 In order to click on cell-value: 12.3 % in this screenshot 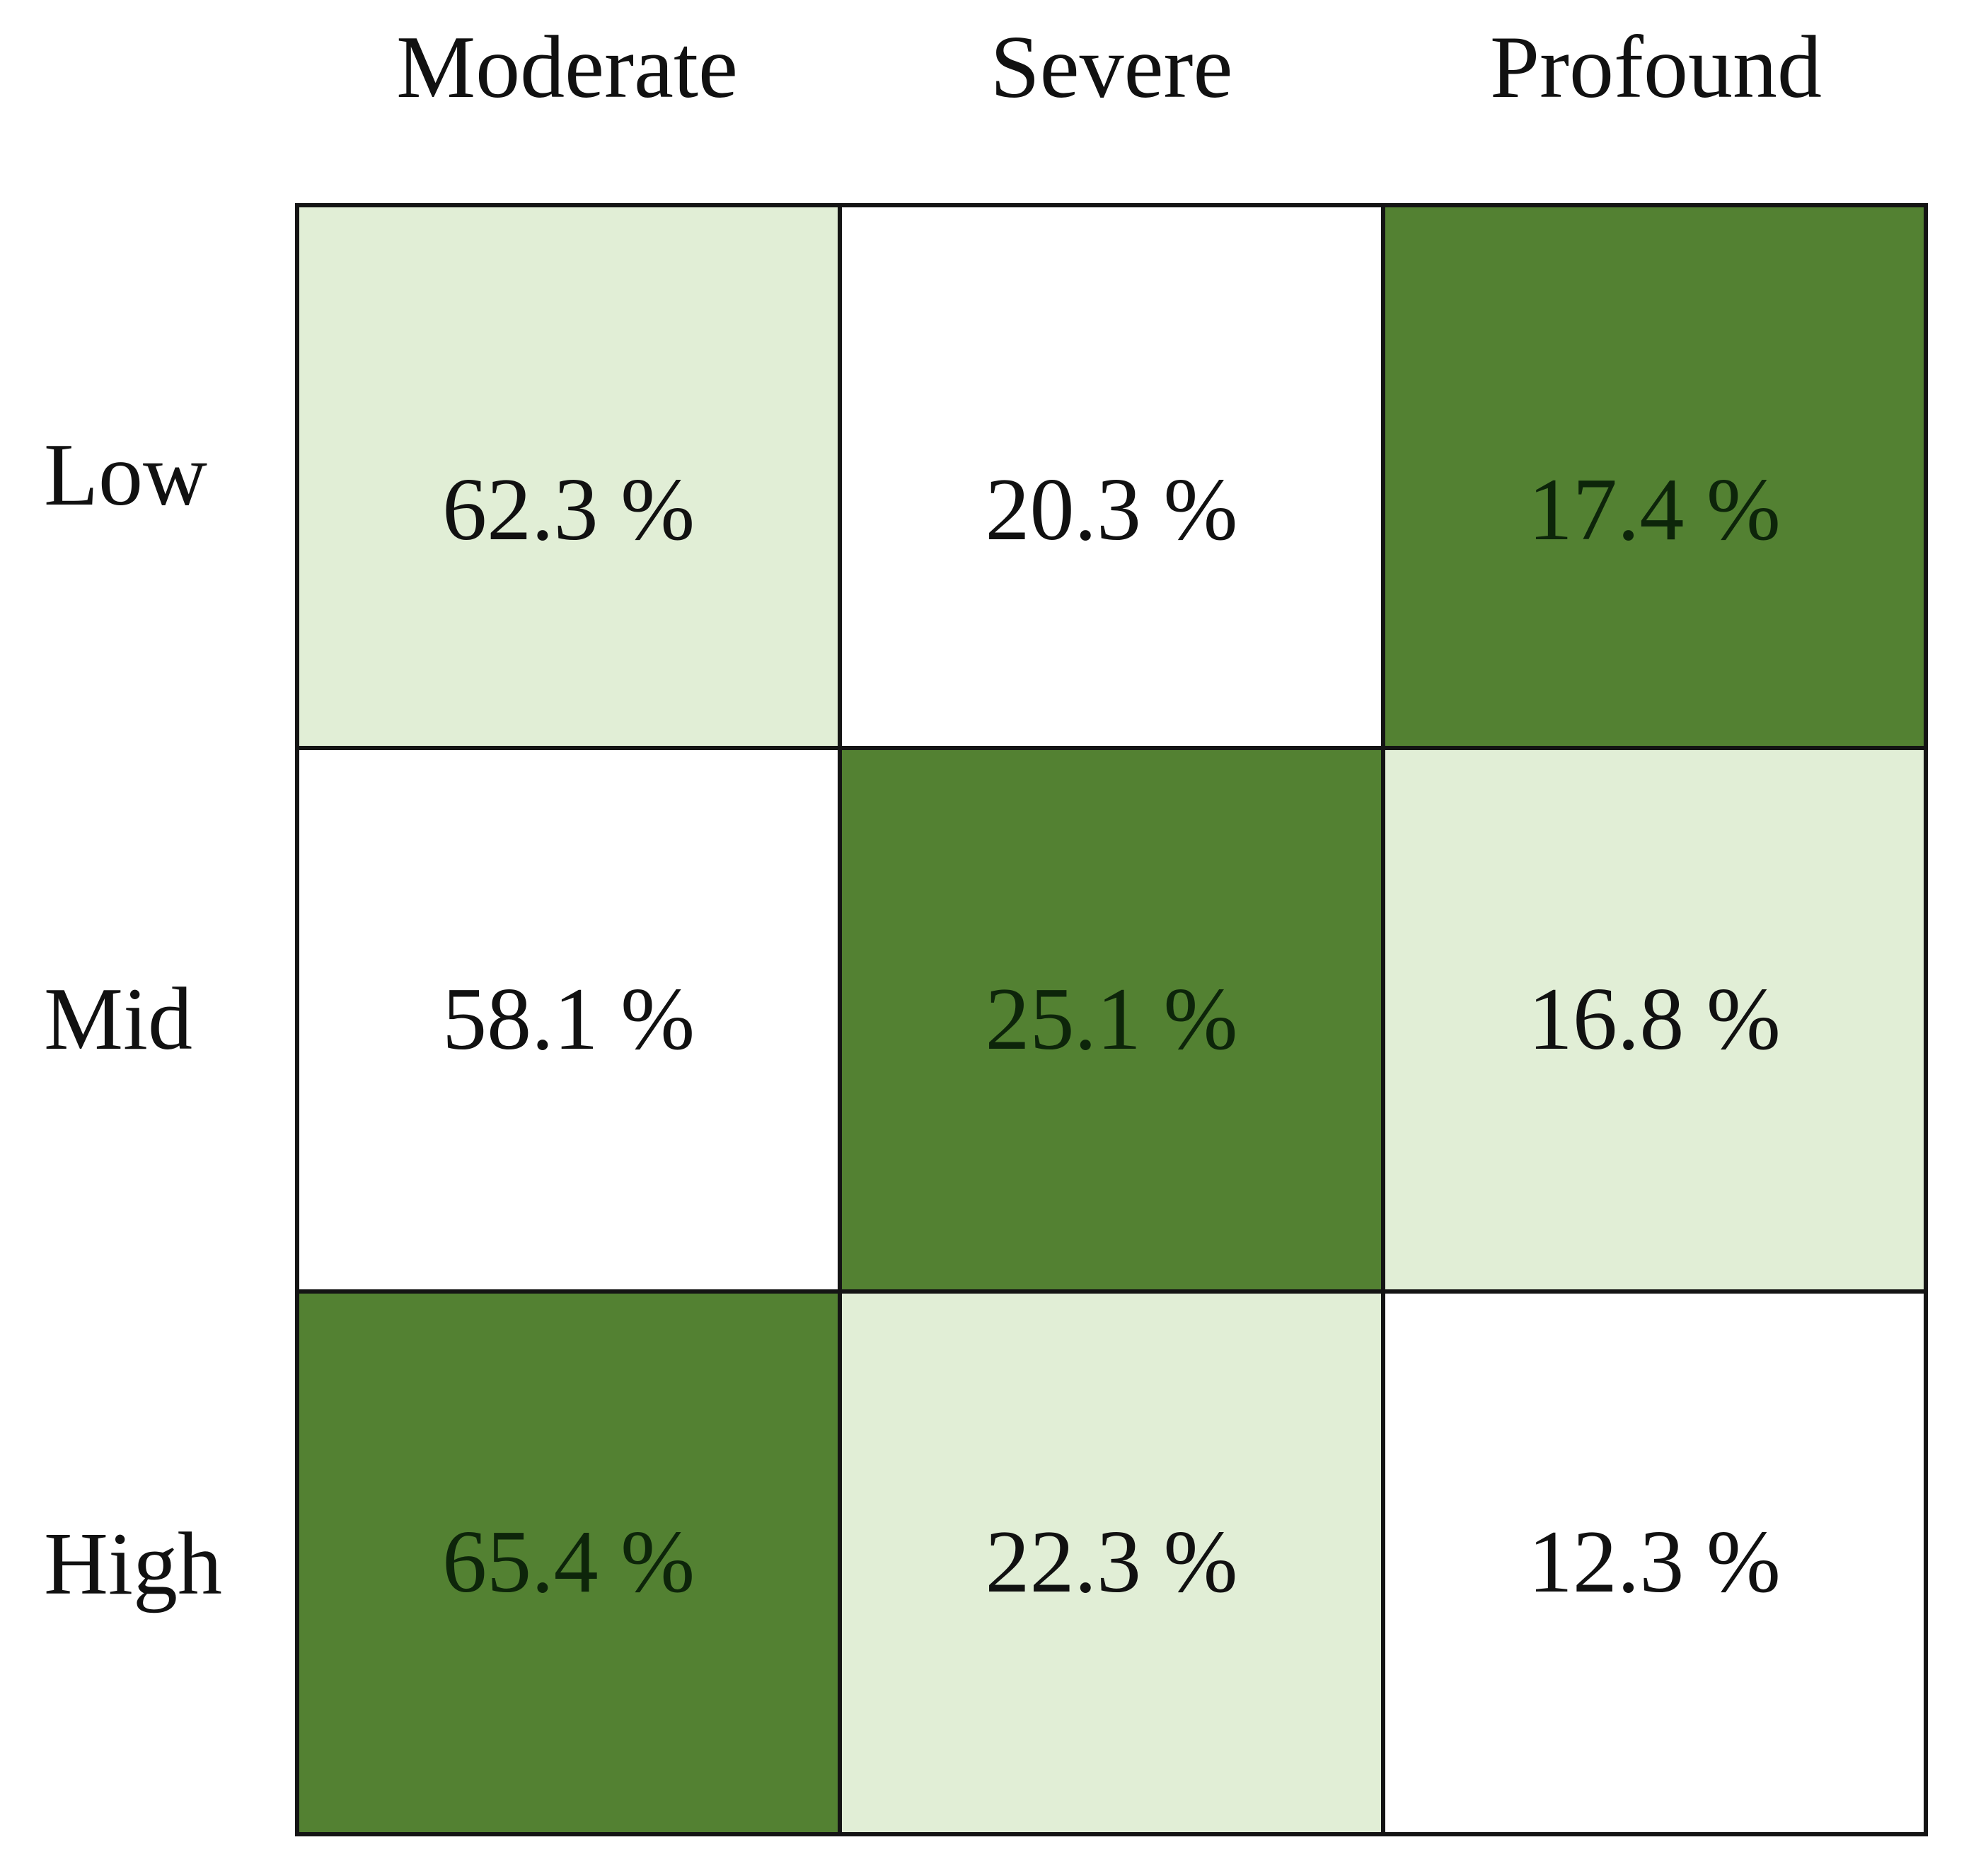, I will do `click(1654, 1562)`.